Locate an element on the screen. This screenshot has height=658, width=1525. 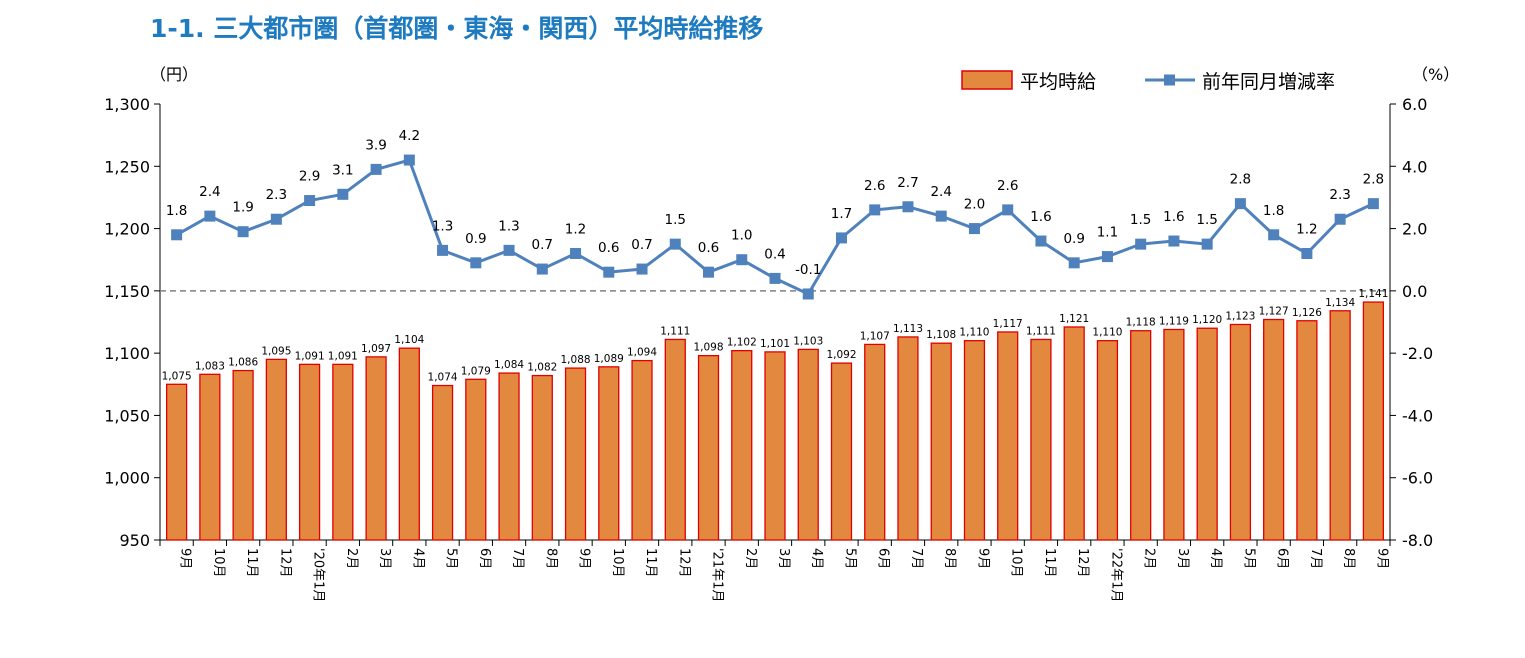
bar-value-label: 1,104 is located at coordinates (409, 340).